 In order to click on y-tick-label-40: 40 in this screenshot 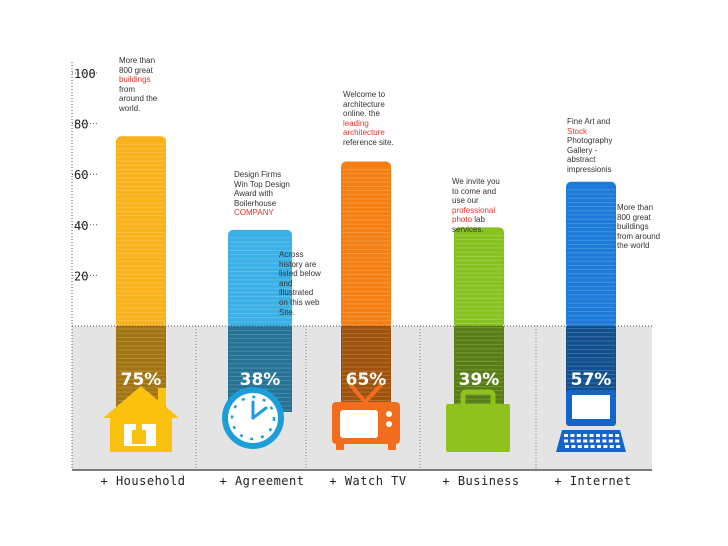, I will do `click(81, 226)`.